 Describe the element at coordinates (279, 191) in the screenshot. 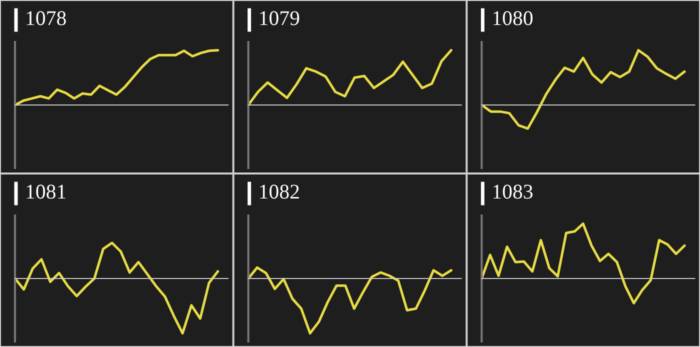

I see `chart-title: 1082` at that location.